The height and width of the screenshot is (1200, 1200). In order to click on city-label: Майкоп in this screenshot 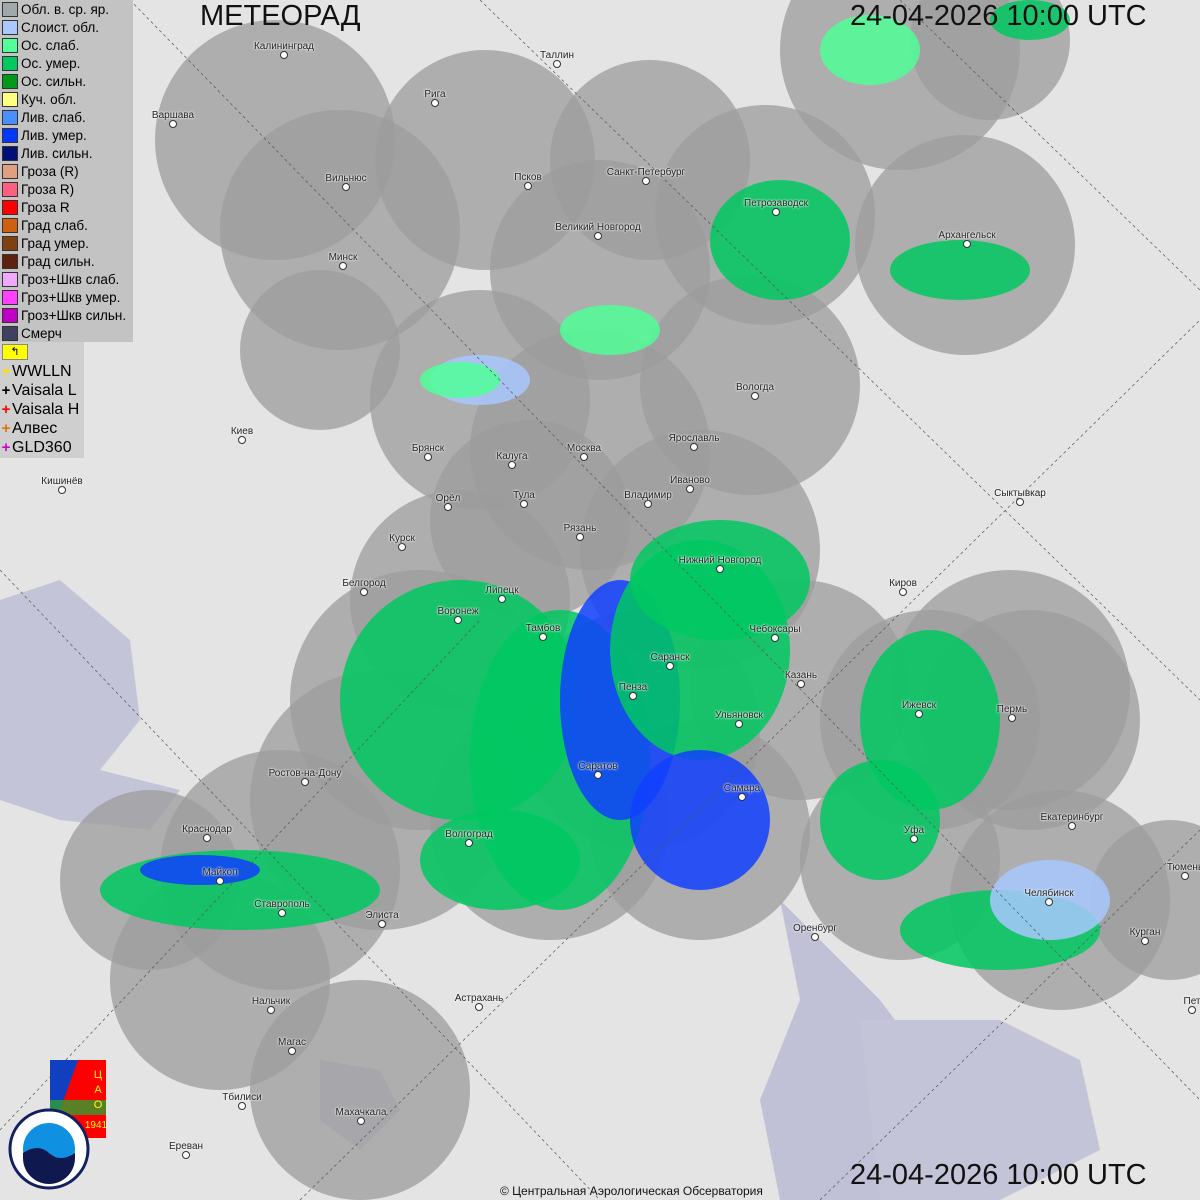, I will do `click(220, 872)`.